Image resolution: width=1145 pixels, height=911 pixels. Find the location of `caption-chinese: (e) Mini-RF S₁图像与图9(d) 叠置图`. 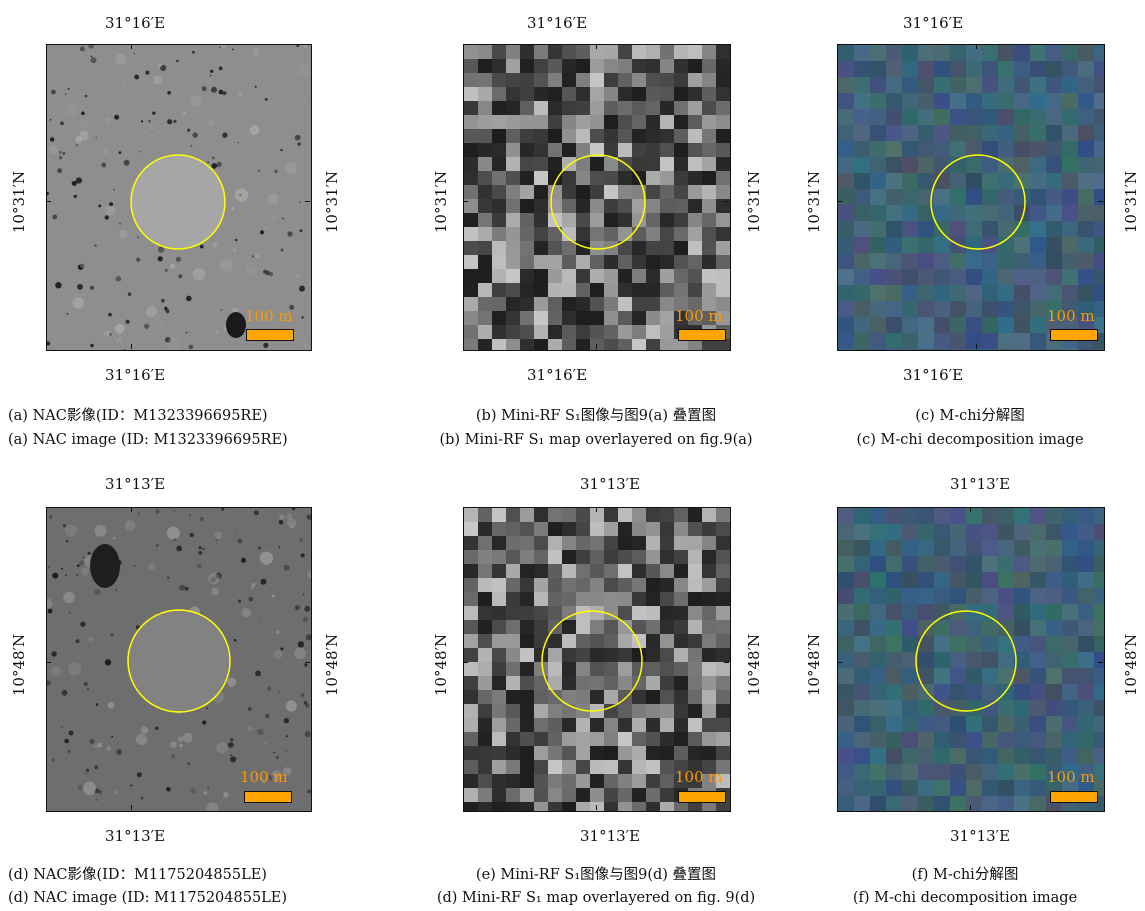

caption-chinese: (e) Mini-RF S₁图像与图9(d) 叠置图 is located at coordinates (596, 875).